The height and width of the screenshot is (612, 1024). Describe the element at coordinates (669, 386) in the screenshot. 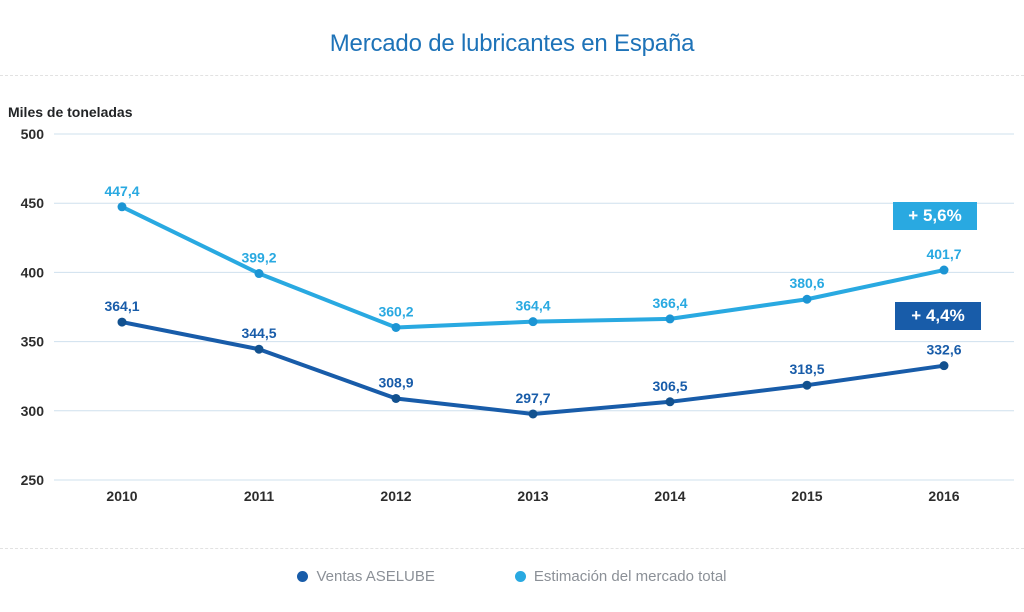

I see `data-label-ventas-aselube: 306,5` at that location.